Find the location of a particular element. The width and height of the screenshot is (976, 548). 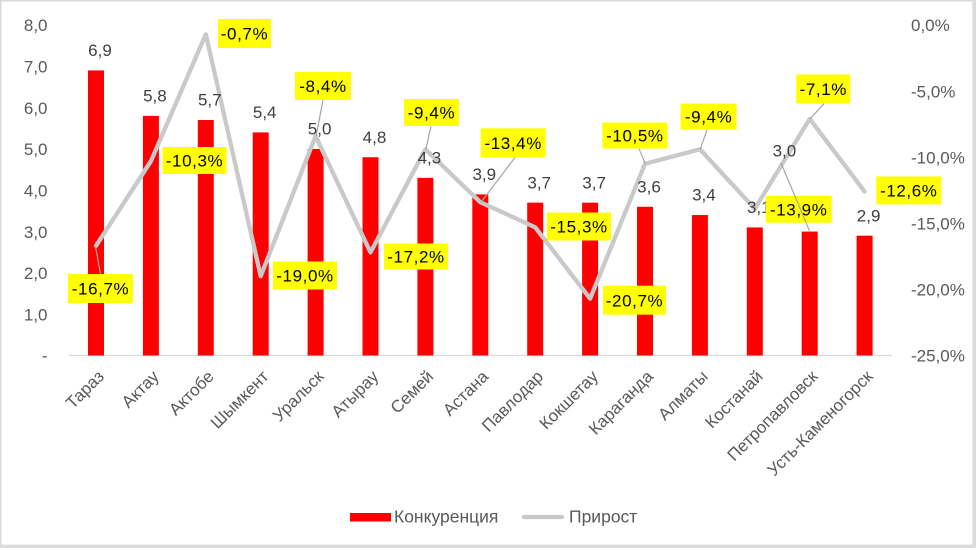

svg-text: 2,0 is located at coordinates (36, 273).